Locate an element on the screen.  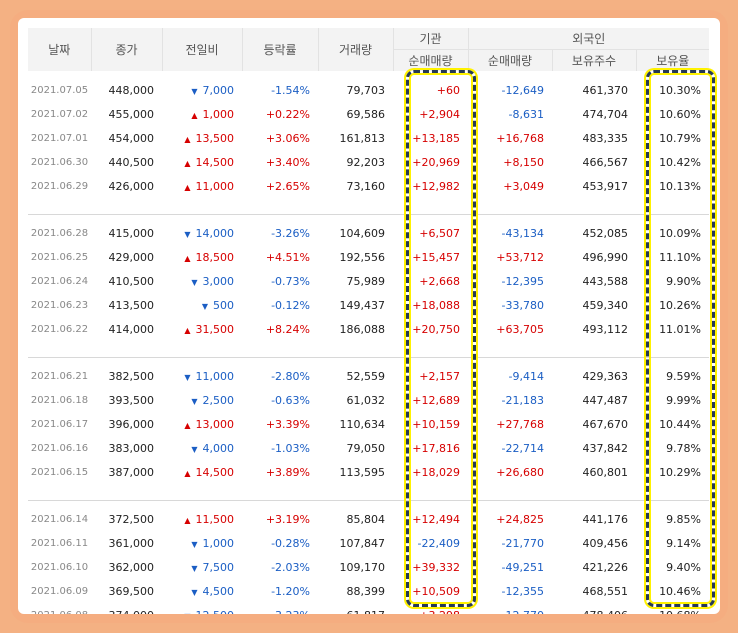
cell-change: ▼ 14,000 is located at coordinates (202, 233).